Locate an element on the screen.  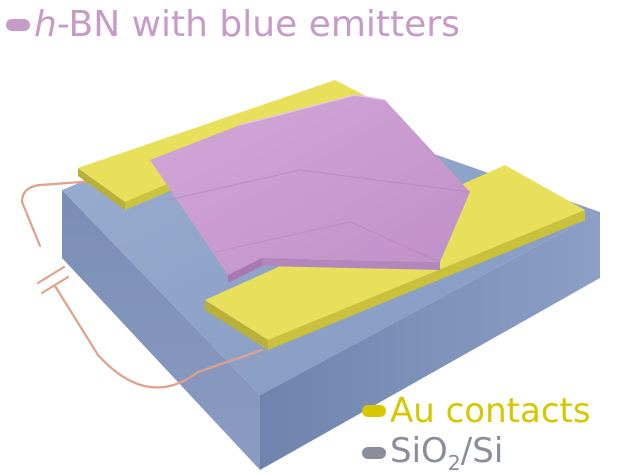
substrate-swatch-icon is located at coordinates (374, 452).